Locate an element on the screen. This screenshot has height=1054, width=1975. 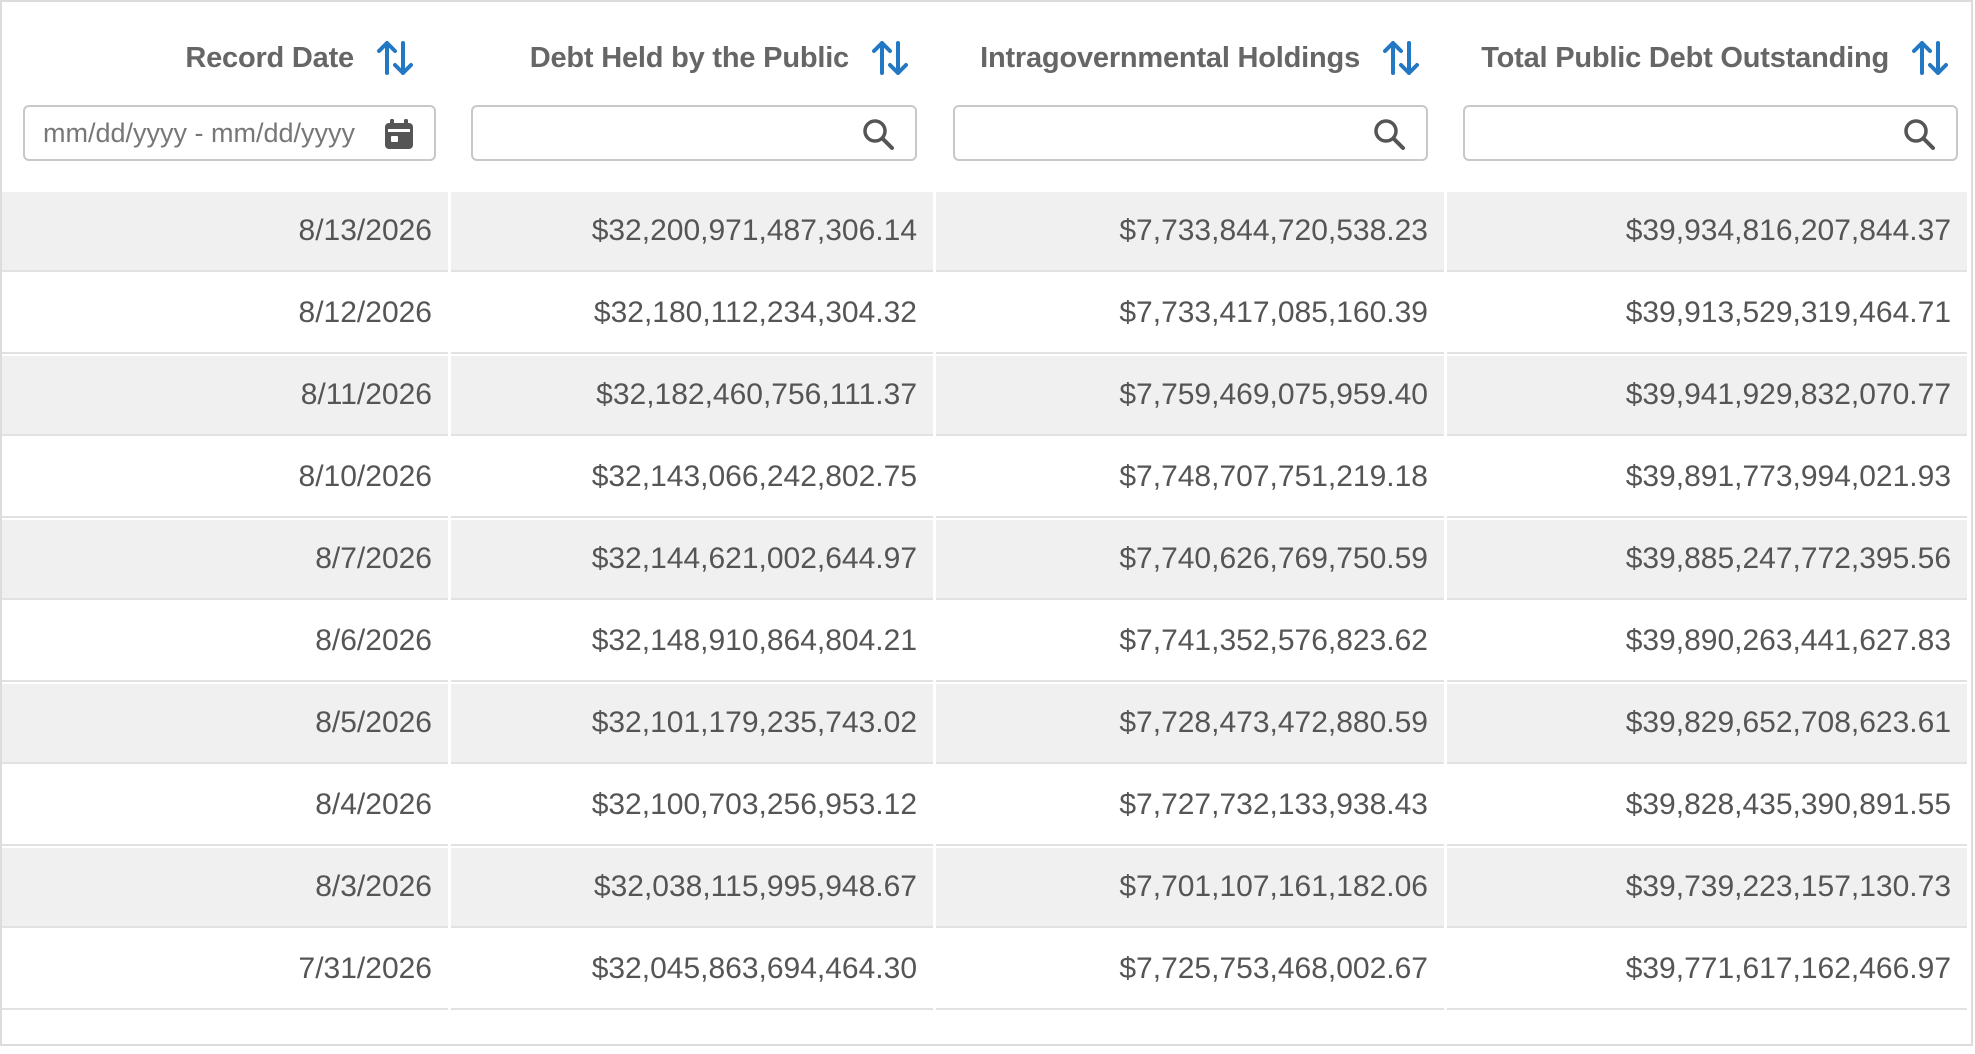
cell-value: $32,101,179,235,743.02 is located at coordinates (754, 722).